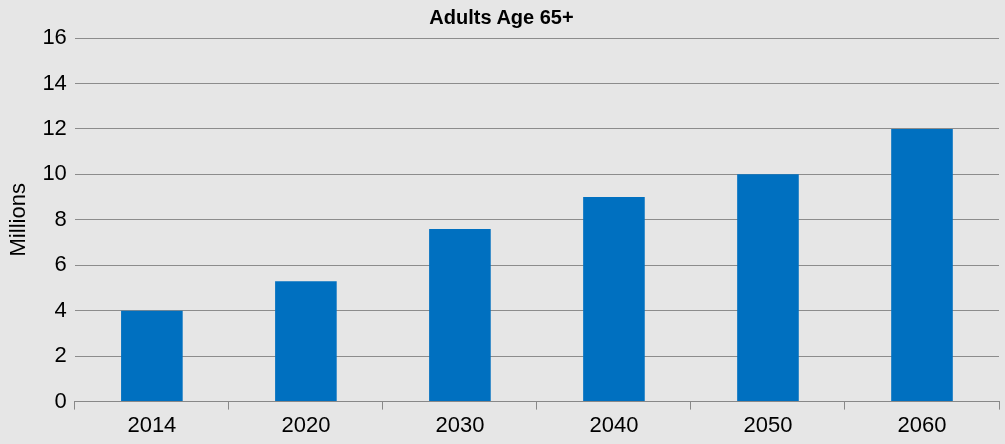 The image size is (1005, 444). I want to click on y-axis-title: Millions, so click(18, 220).